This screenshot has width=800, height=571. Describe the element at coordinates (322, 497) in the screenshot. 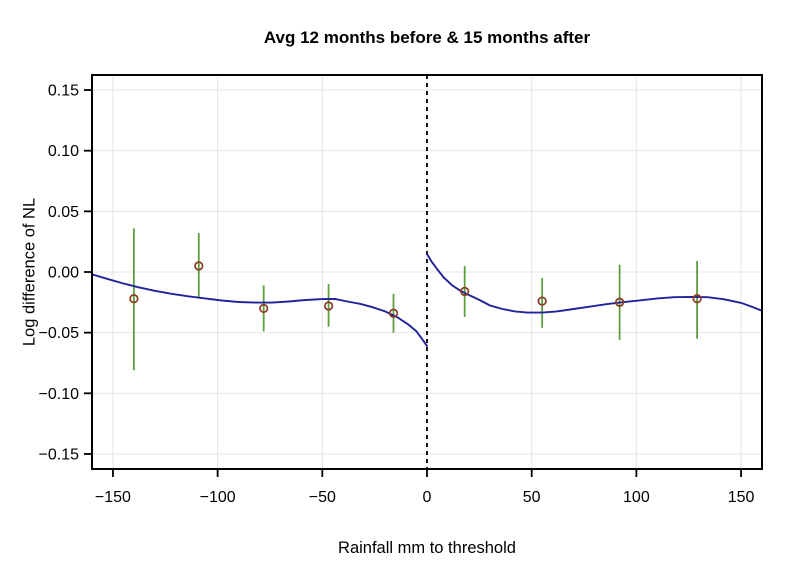

I see `x-tick-label: −50` at that location.